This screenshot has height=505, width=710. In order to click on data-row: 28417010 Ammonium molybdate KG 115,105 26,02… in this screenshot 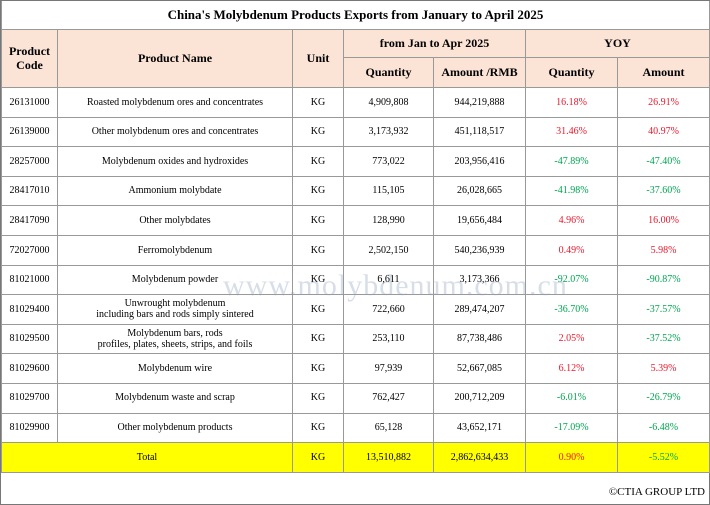, I will do `click(355, 191)`.